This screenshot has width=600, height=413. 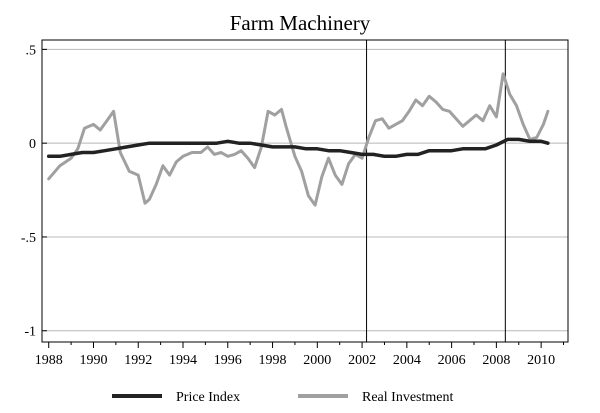 I want to click on x-tick-label: 2004, so click(x=407, y=360).